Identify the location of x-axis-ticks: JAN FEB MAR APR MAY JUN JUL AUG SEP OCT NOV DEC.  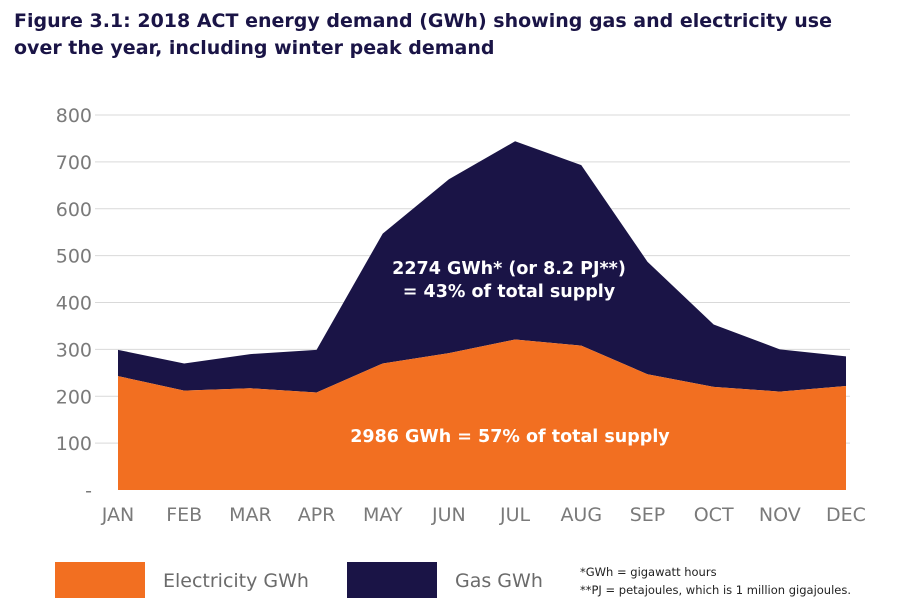
(483, 515).